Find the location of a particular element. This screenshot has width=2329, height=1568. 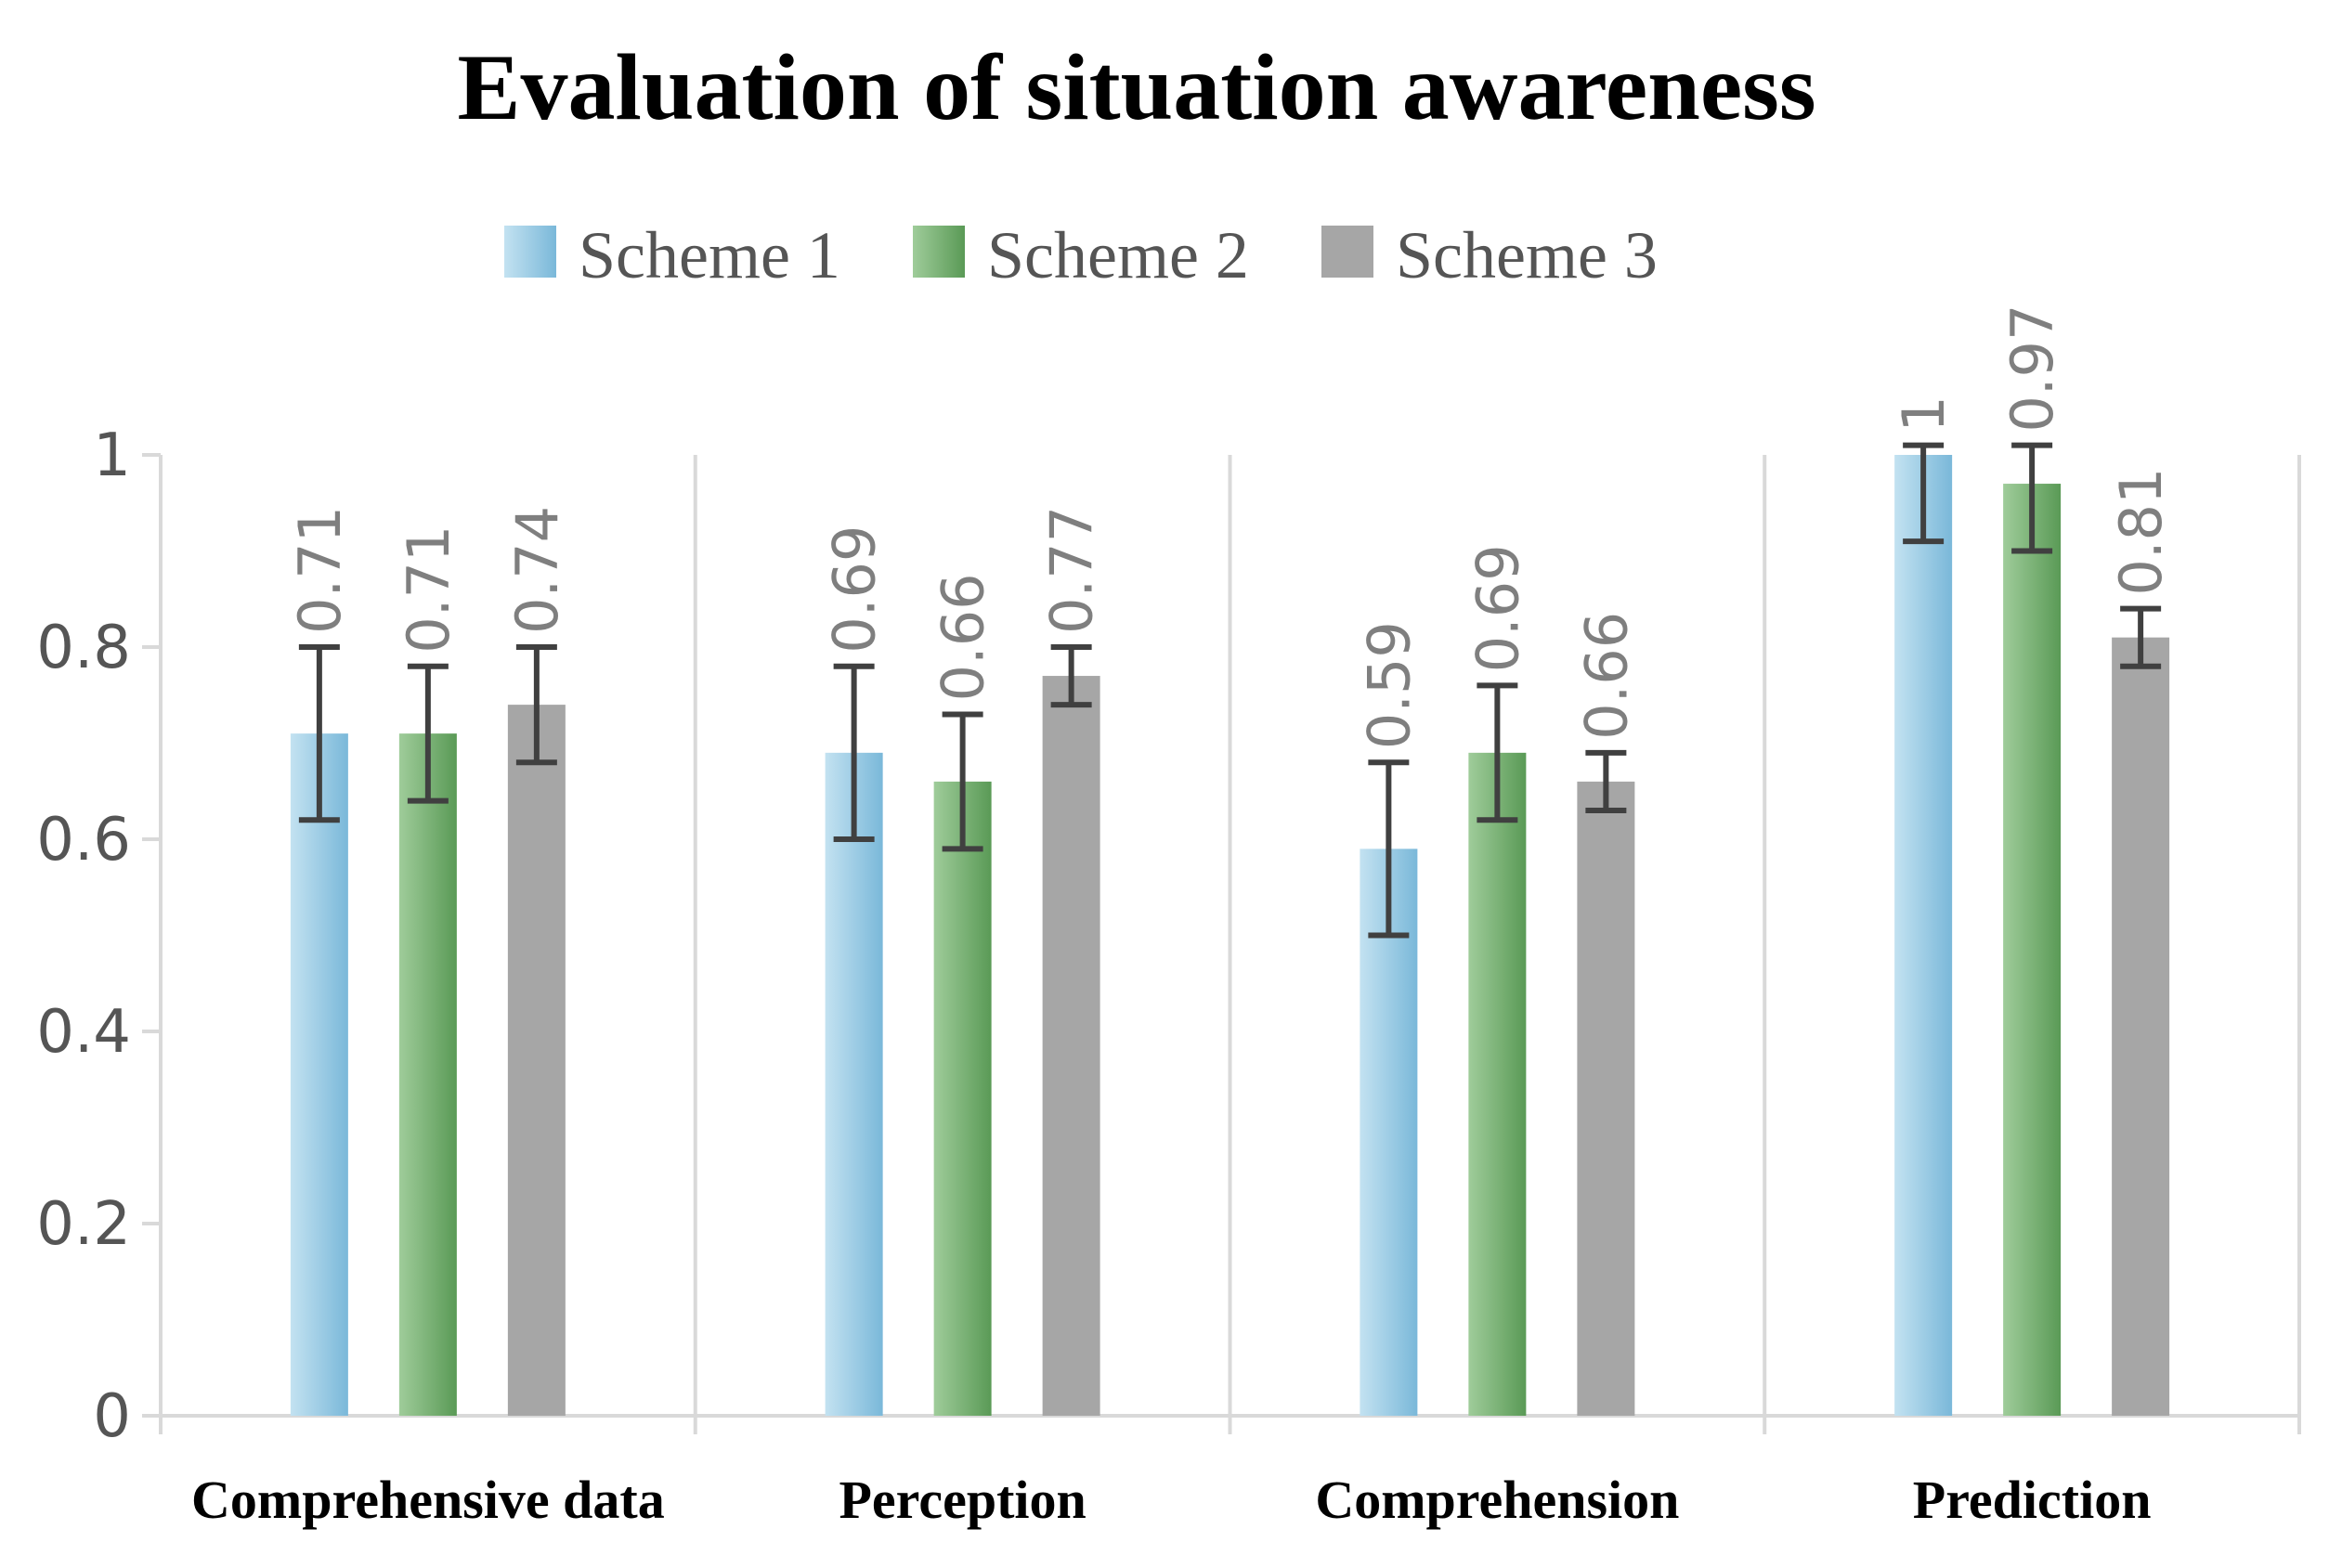

y-tick-label: 1 is located at coordinates (112, 455).